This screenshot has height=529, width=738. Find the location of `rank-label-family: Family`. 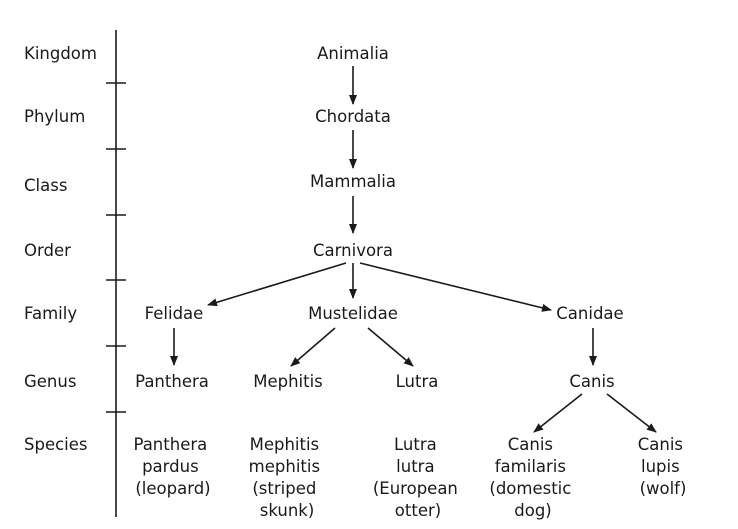

rank-label-family: Family is located at coordinates (50, 313).